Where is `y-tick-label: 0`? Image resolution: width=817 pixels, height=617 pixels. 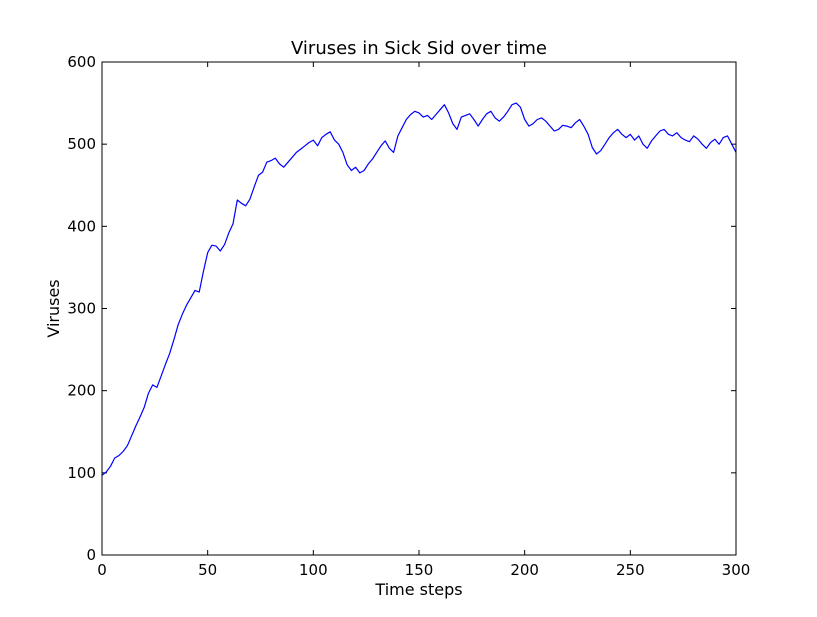
y-tick-label: 0 is located at coordinates (91, 555).